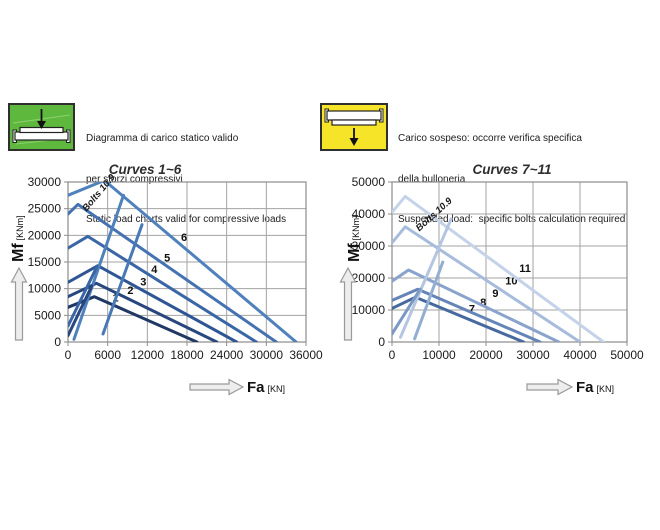 Image resolution: width=660 pixels, height=530 pixels. I want to click on chart-title-curves-1-6: Curves 1~6, so click(145, 169).